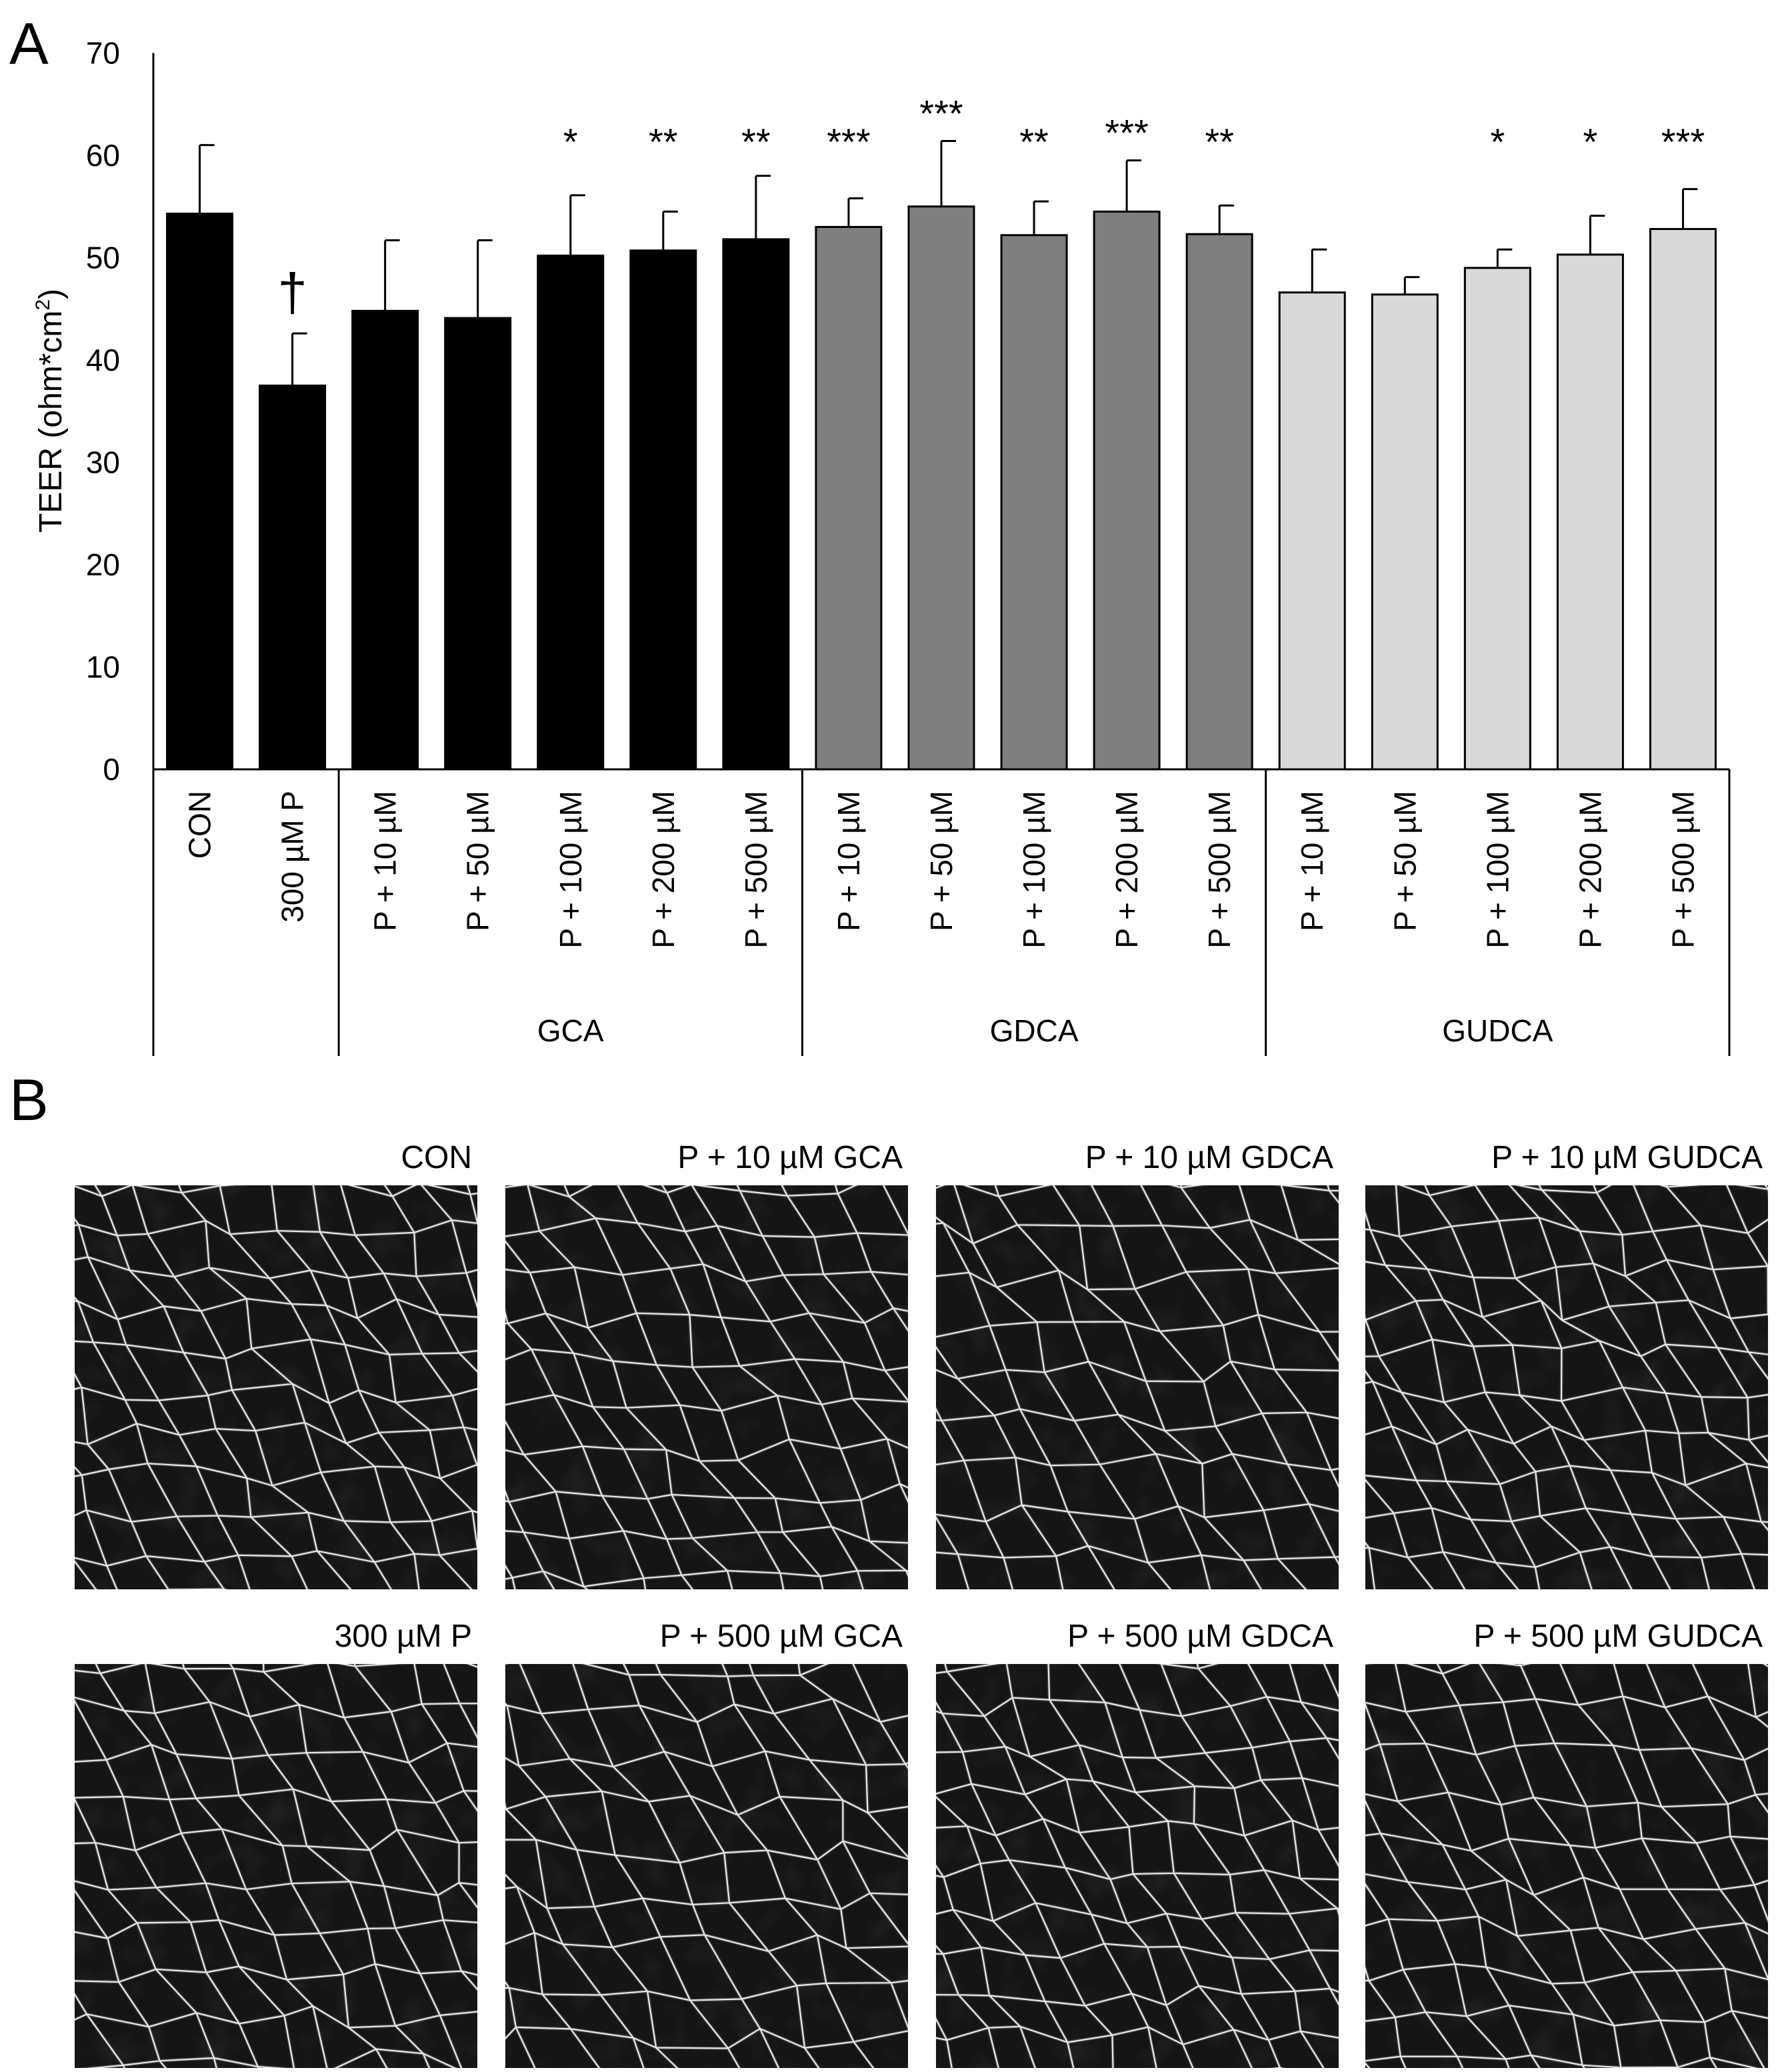  I want to click on category-label: CON, so click(200, 825).